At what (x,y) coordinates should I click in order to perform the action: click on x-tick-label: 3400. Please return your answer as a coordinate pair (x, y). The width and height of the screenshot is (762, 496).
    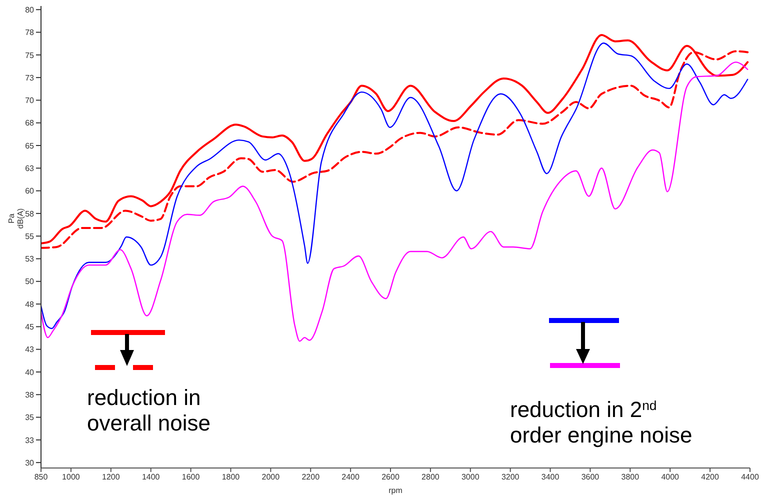
    Looking at the image, I should click on (550, 477).